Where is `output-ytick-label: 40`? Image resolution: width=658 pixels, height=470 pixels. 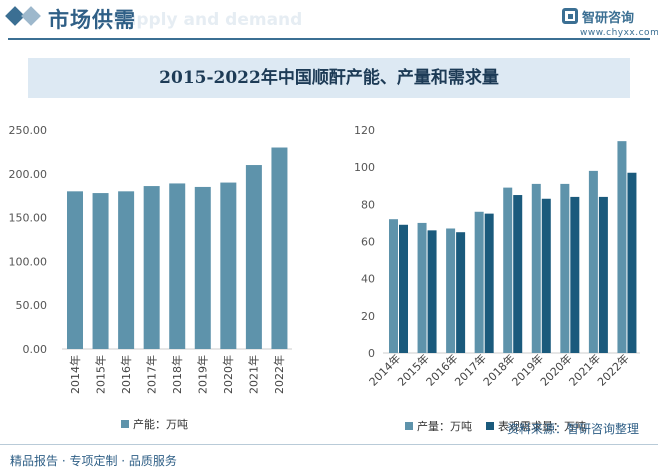 output-ytick-label: 40 is located at coordinates (368, 279).